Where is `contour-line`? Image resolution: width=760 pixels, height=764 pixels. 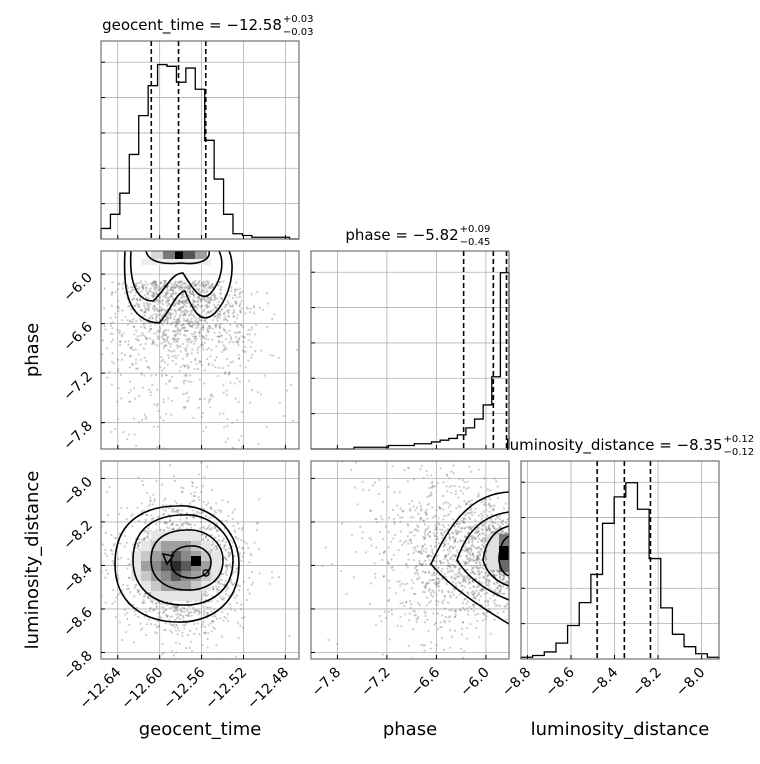 contour-line is located at coordinates (191, 562).